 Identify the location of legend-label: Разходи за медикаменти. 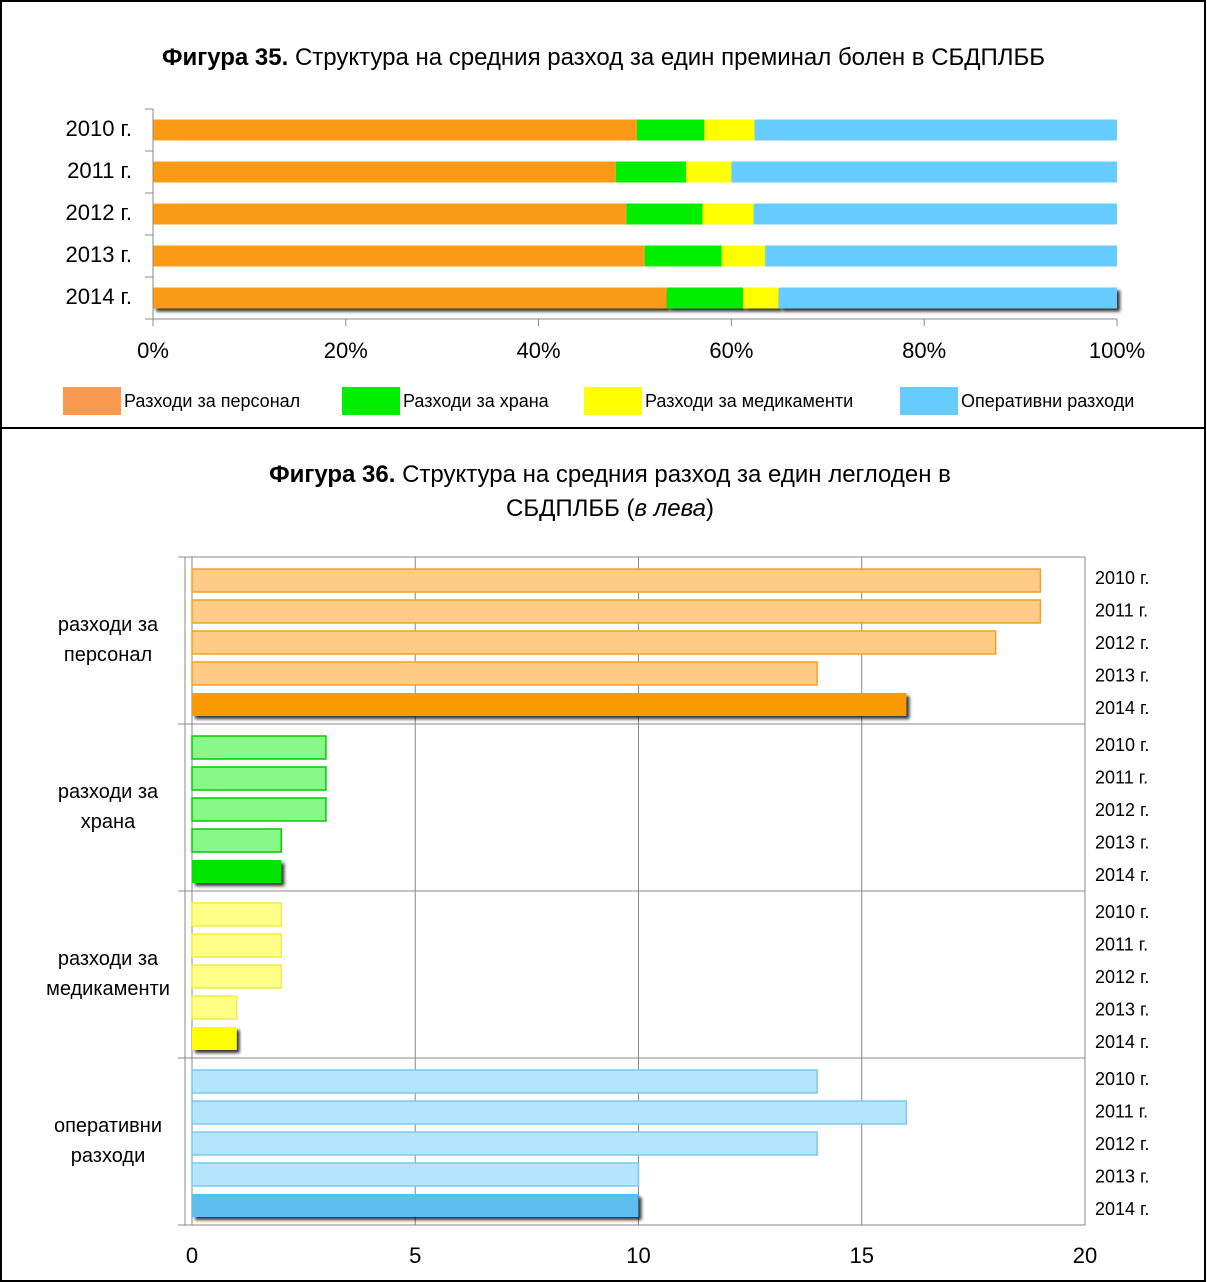
(749, 401).